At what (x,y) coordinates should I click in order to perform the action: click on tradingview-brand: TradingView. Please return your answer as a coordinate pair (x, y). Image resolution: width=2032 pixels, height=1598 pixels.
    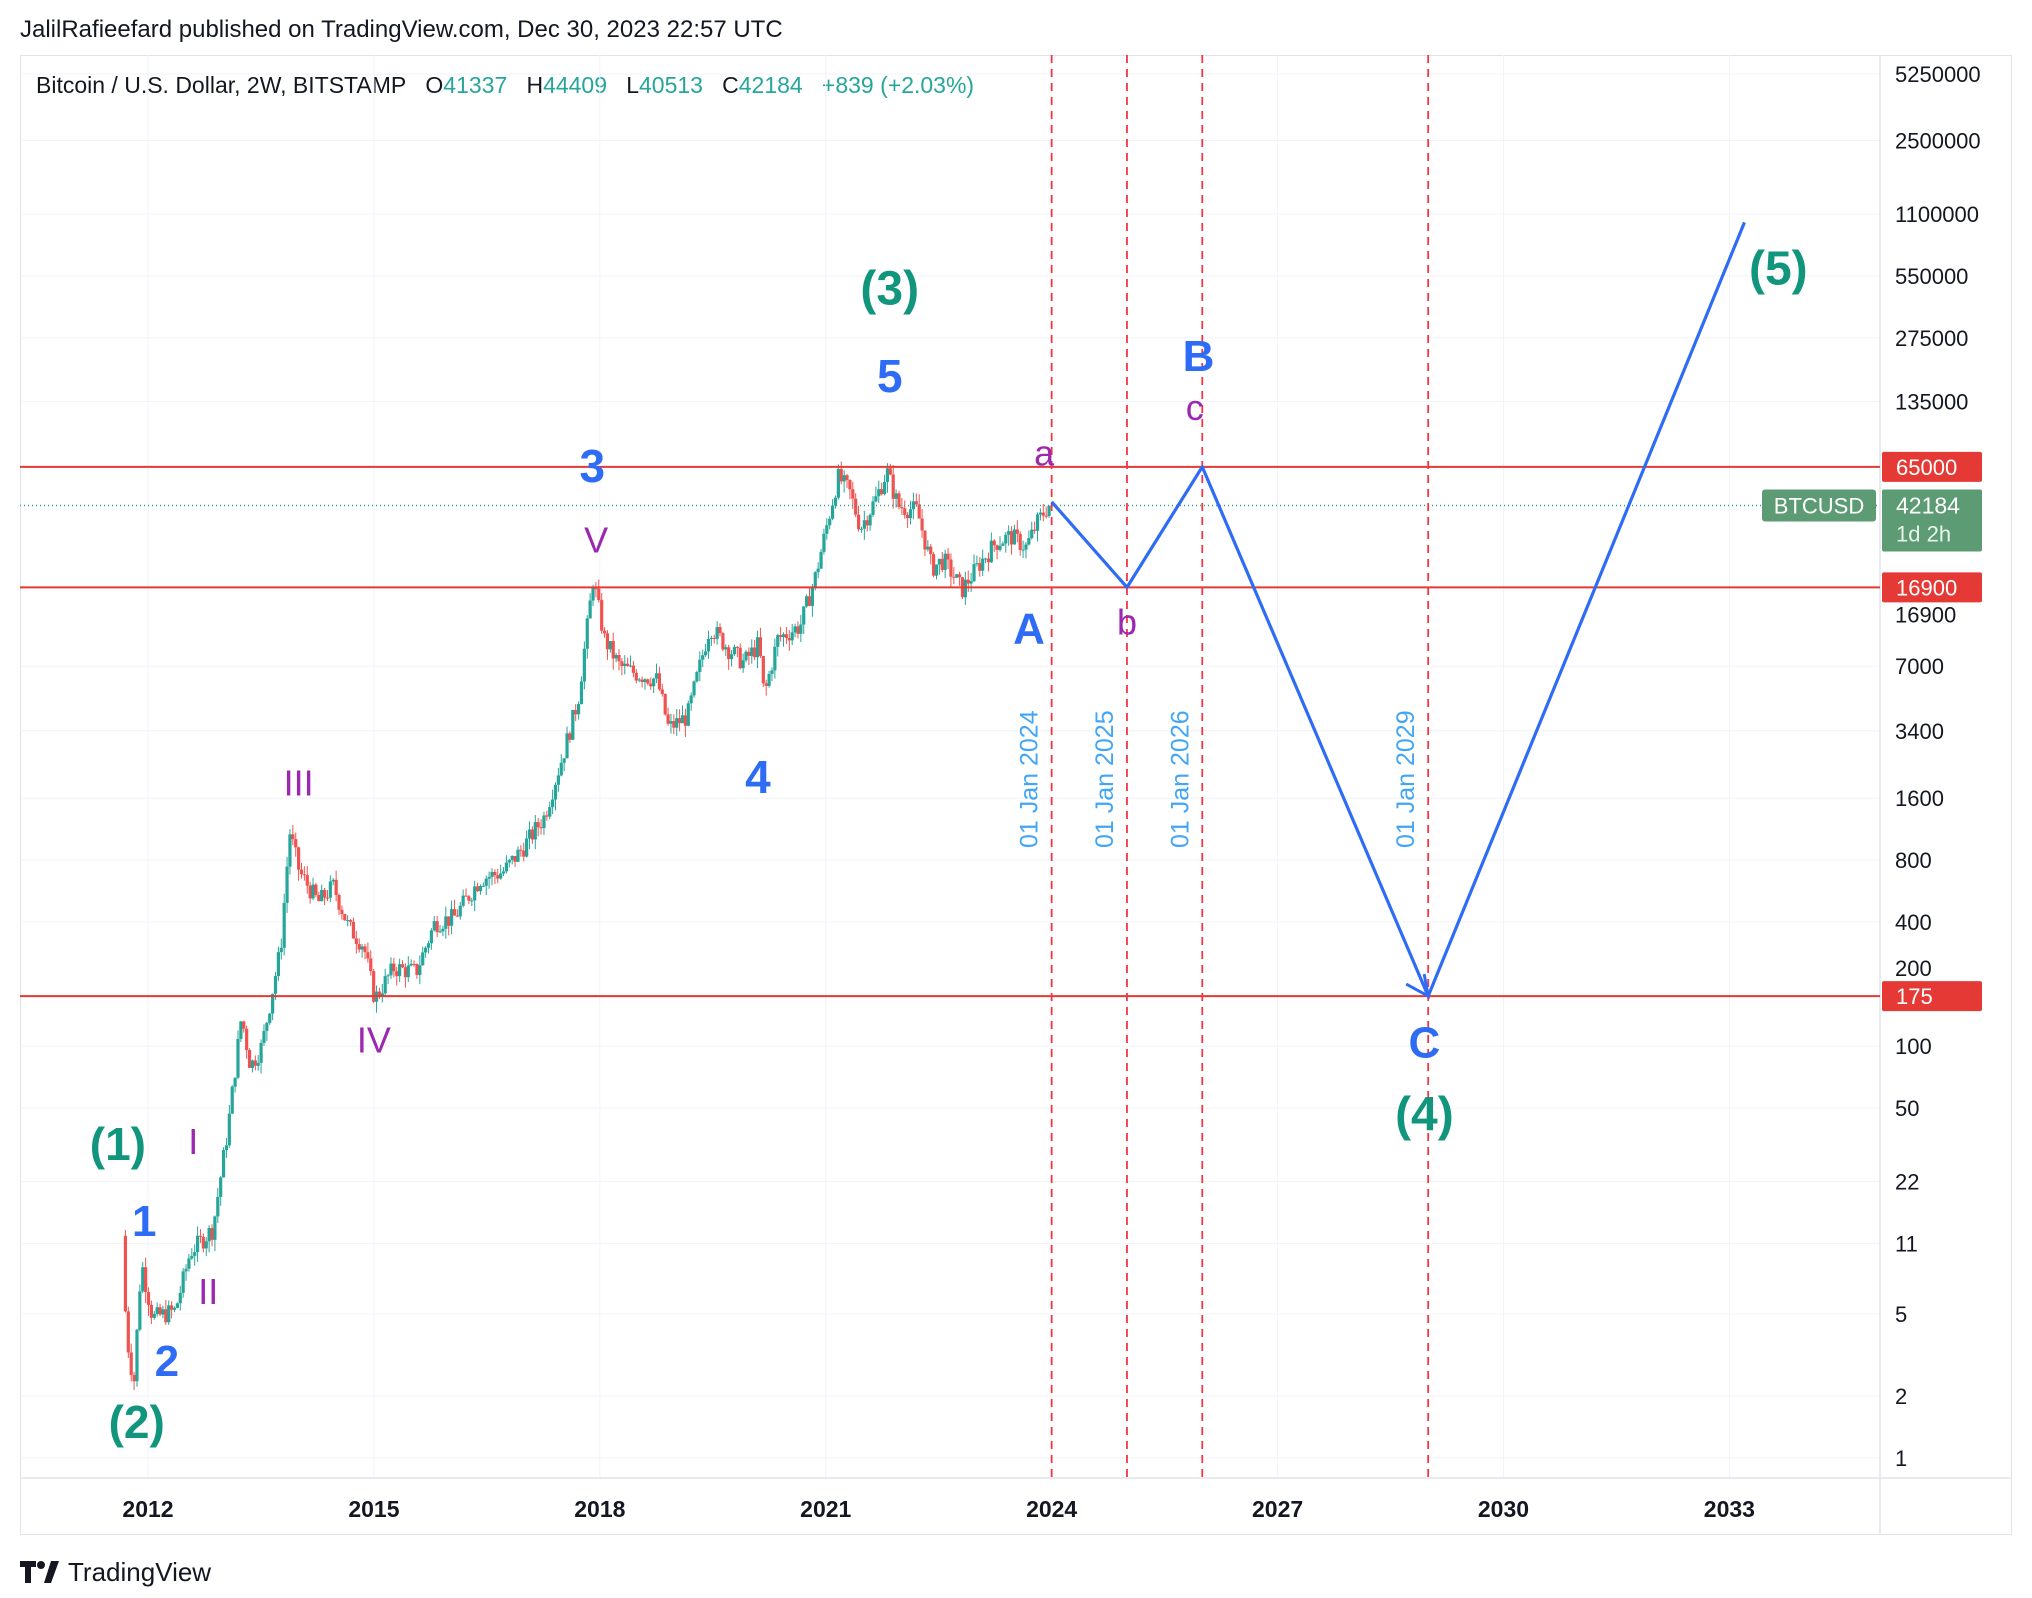
    Looking at the image, I should click on (115, 1572).